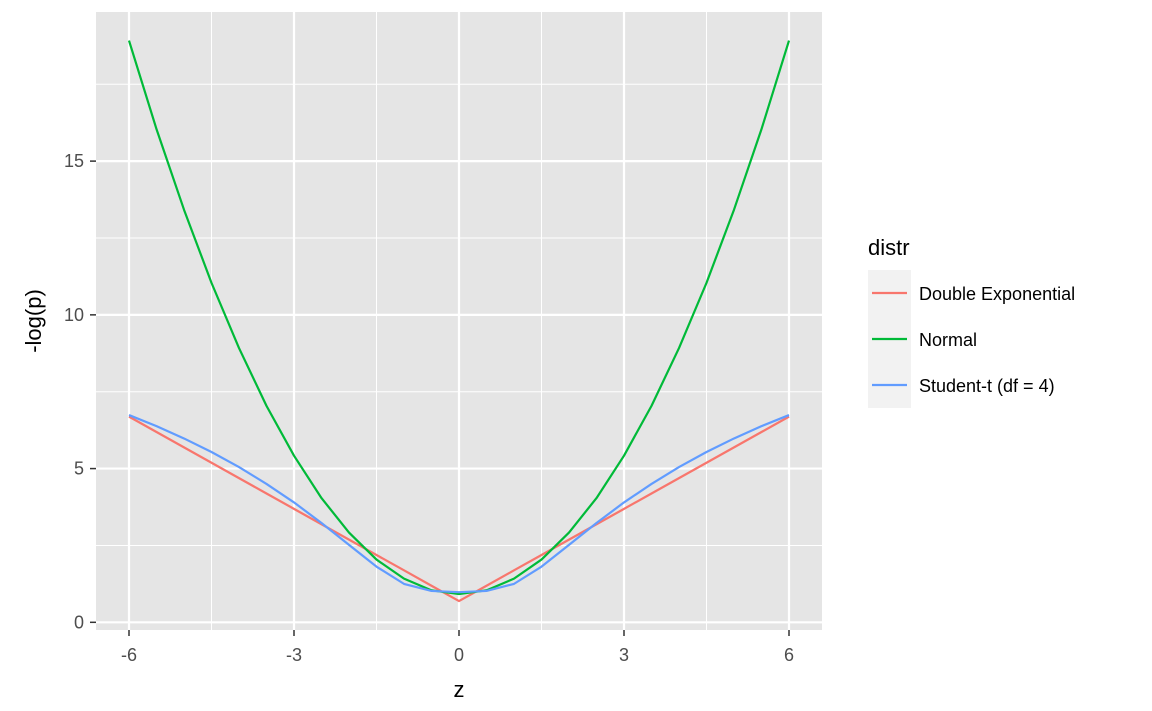 The height and width of the screenshot is (711, 1152). What do you see at coordinates (997, 294) in the screenshot?
I see `legend-label: Double Exponential` at bounding box center [997, 294].